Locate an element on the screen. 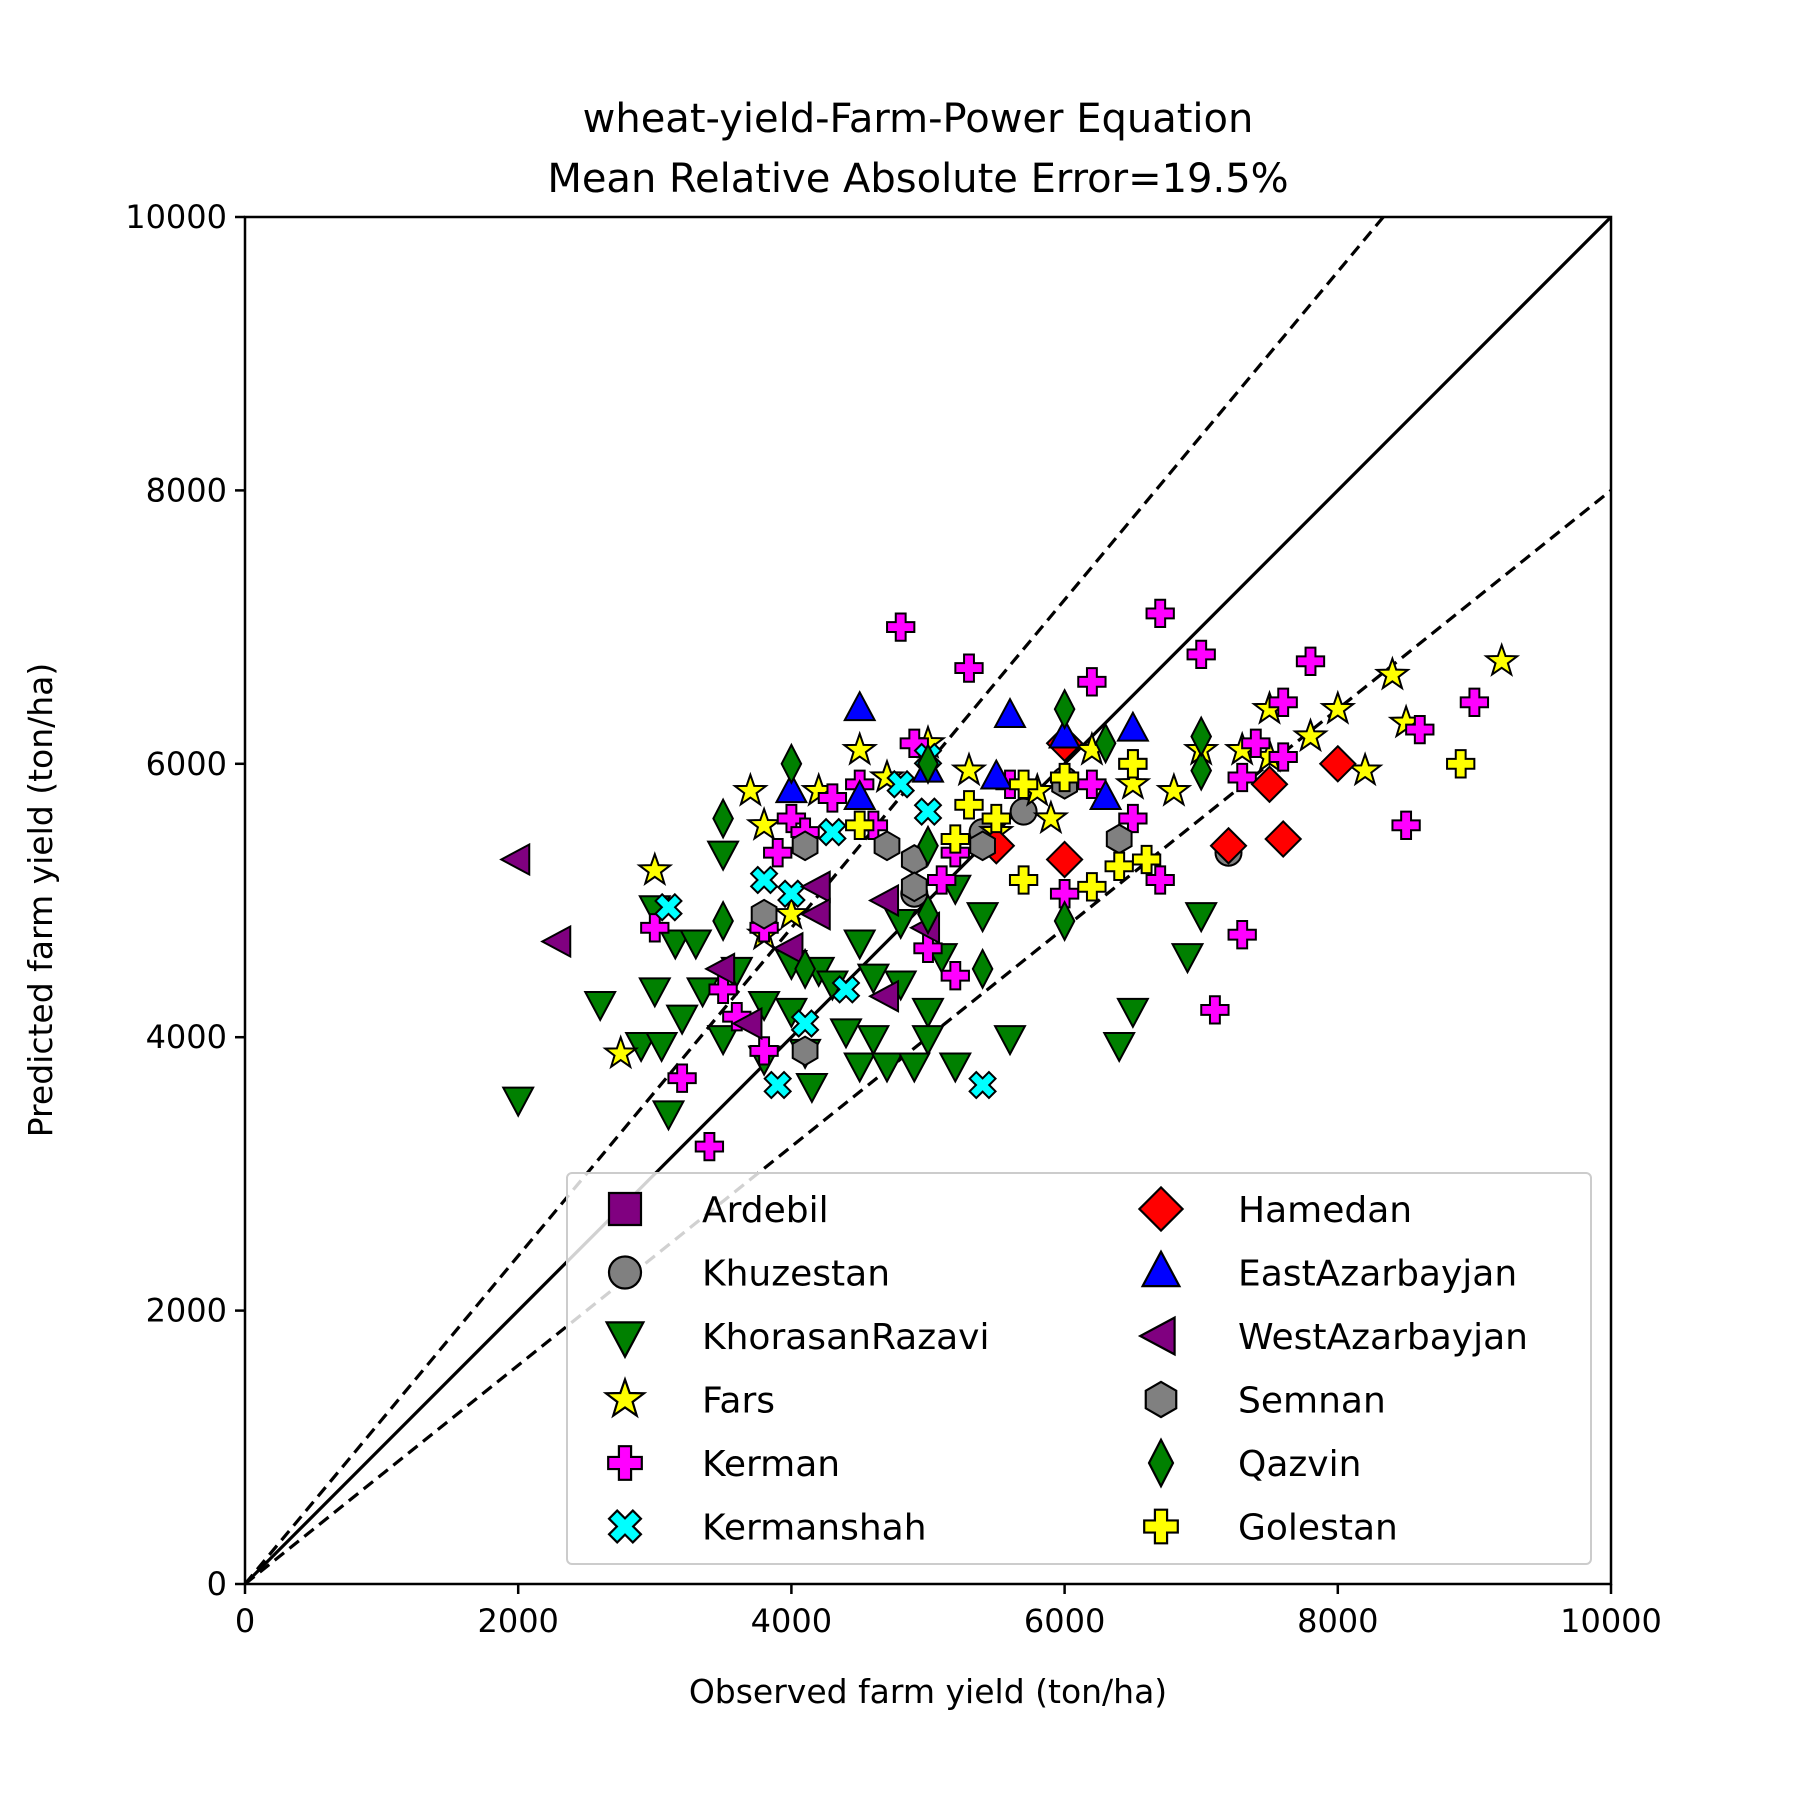 This screenshot has width=1800, height=1800. y-tick-label: 4000 is located at coordinates (186, 1037).